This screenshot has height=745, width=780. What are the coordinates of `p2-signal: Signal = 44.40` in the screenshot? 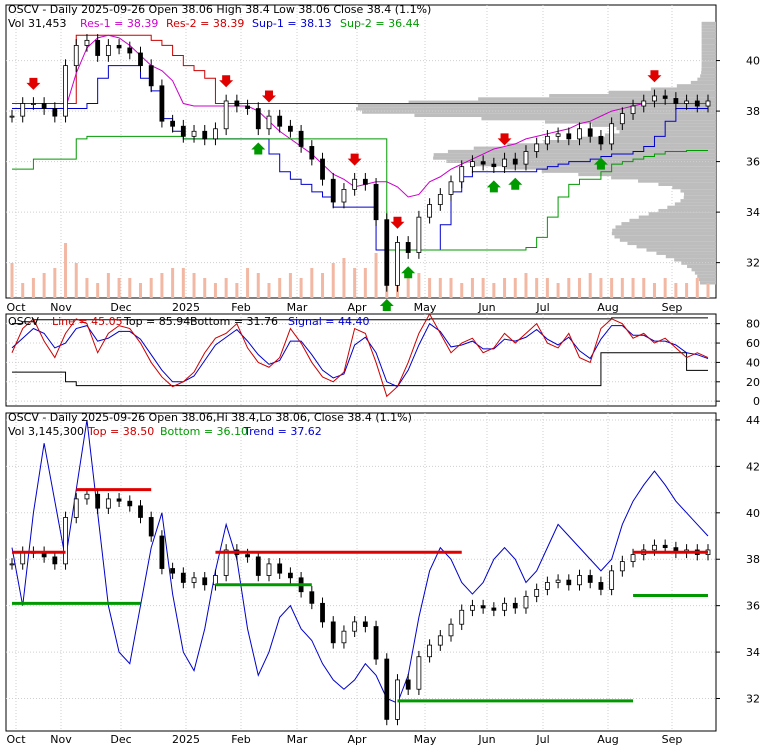 It's located at (329, 321).